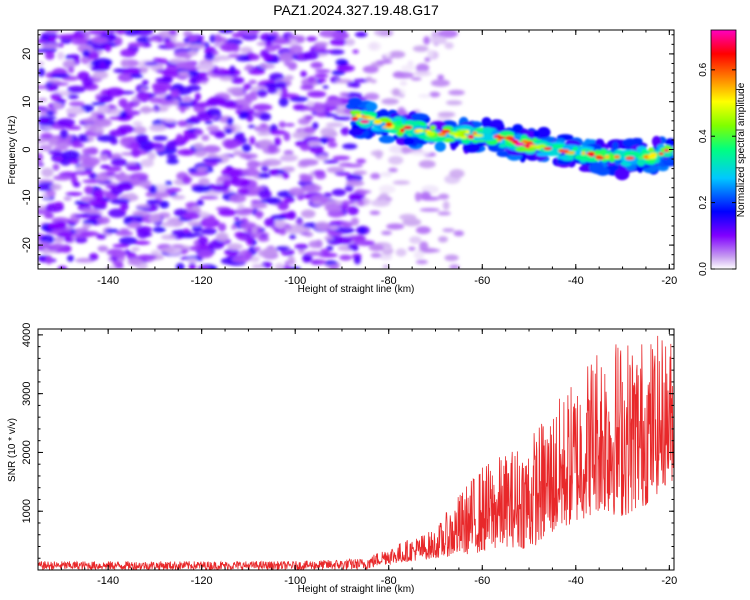  Describe the element at coordinates (202, 281) in the screenshot. I see `x-tick-label: -120` at that location.